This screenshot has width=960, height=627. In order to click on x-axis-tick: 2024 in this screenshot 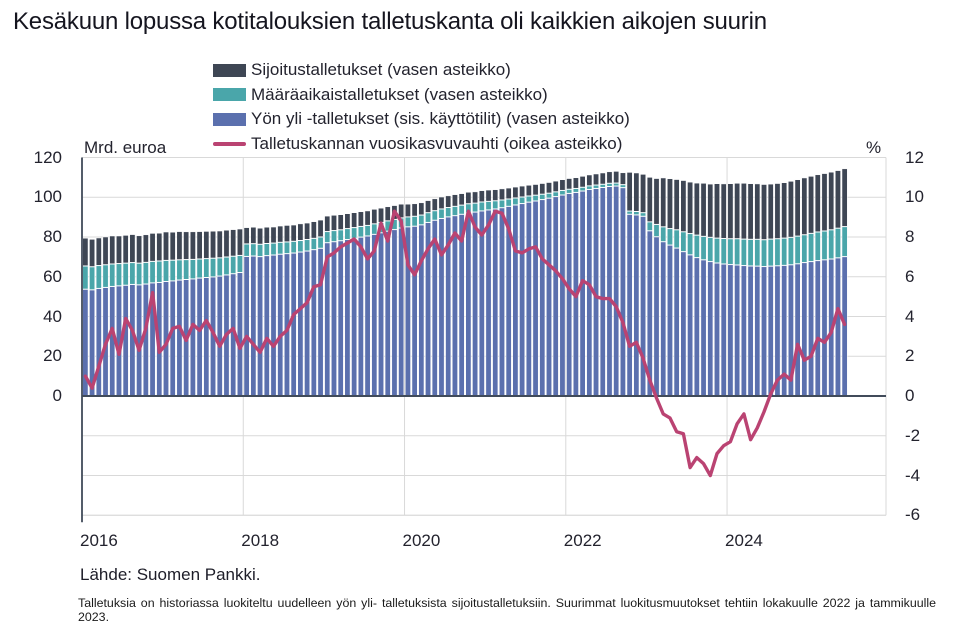, I will do `click(744, 540)`.